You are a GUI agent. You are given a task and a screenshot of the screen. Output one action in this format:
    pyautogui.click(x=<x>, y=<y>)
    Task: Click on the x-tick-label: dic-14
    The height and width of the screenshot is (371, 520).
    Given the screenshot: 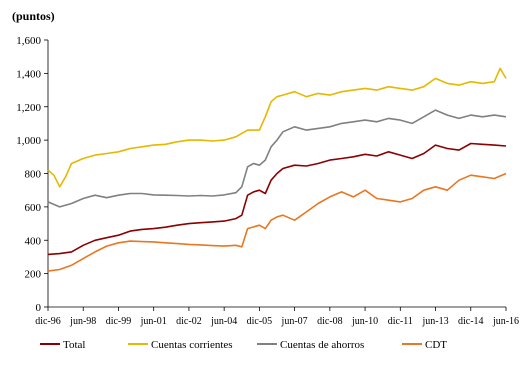 What is the action you would take?
    pyautogui.click(x=471, y=321)
    